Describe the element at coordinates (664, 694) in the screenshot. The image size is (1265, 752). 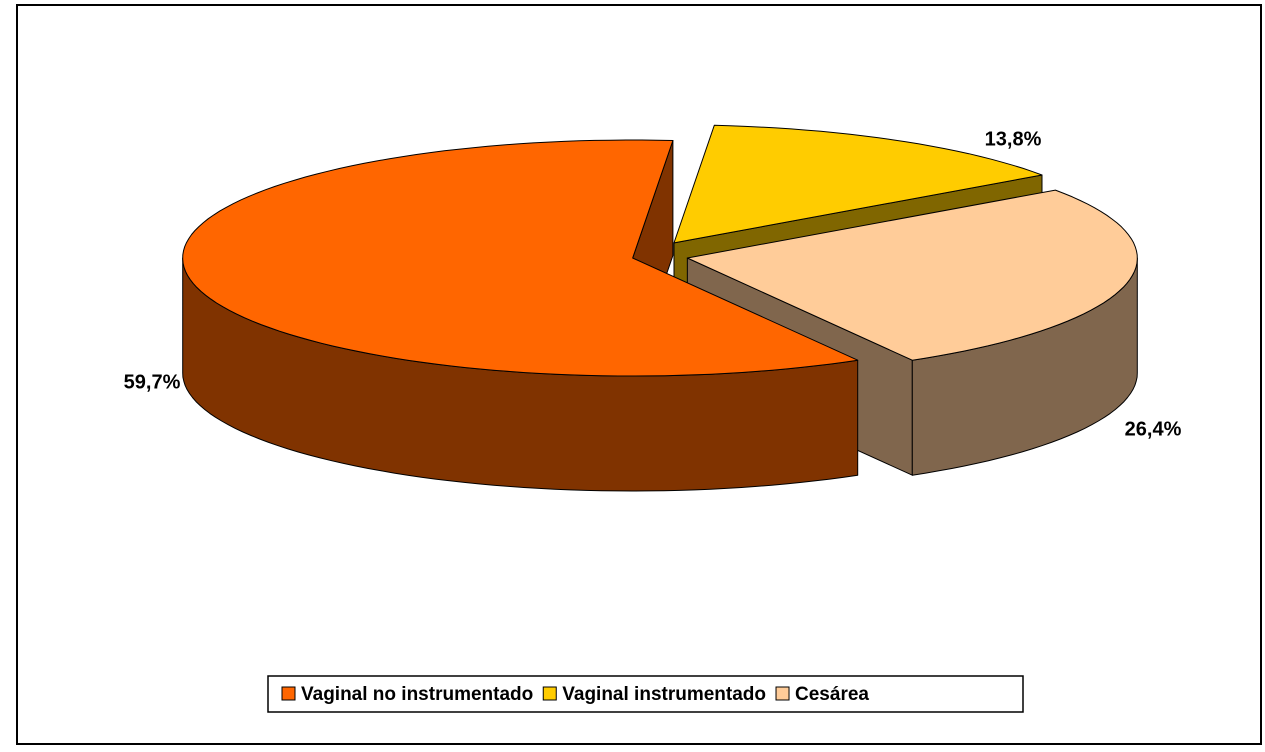
I see `legend-label: Vaginal instrumentado` at that location.